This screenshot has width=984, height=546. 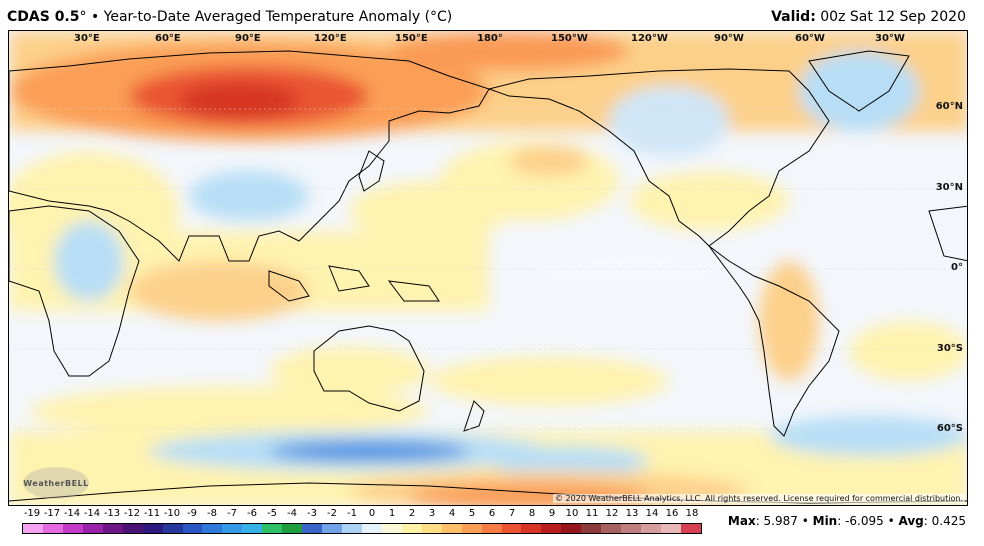 I want to click on lon-label-150w: 150°W, so click(x=569, y=38).